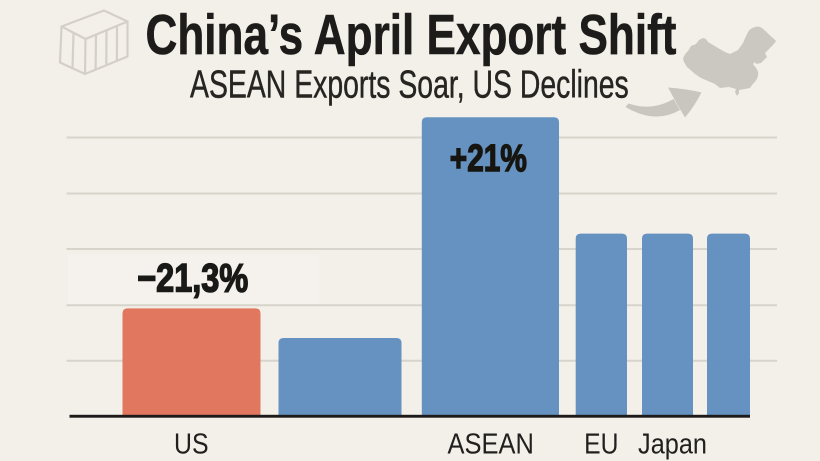 This screenshot has height=461, width=820. What do you see at coordinates (491, 444) in the screenshot?
I see `svg-text: ASEAN` at bounding box center [491, 444].